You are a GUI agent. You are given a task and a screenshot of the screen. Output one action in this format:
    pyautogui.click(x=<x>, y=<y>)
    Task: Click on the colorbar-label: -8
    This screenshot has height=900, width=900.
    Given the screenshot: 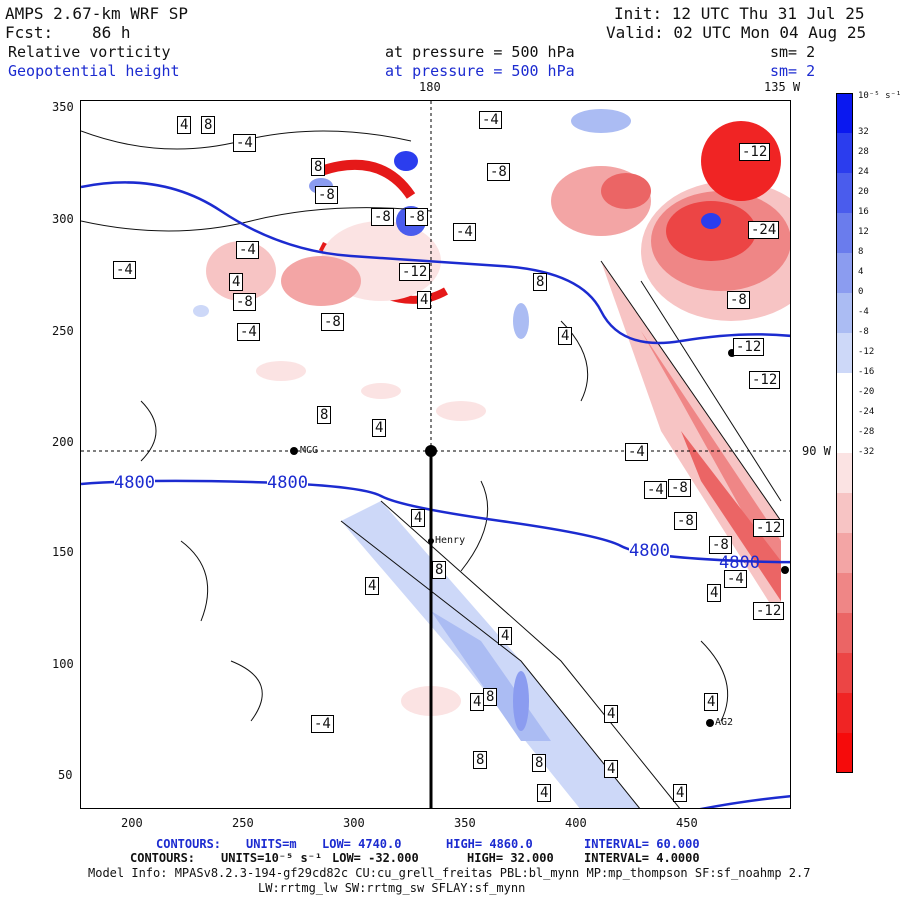 What is the action you would take?
    pyautogui.click(x=863, y=332)
    